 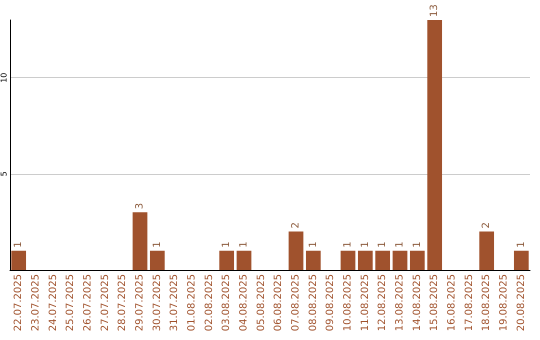 What do you see at coordinates (313, 303) in the screenshot?
I see `x-tick-label: 08.08.2025` at bounding box center [313, 303].